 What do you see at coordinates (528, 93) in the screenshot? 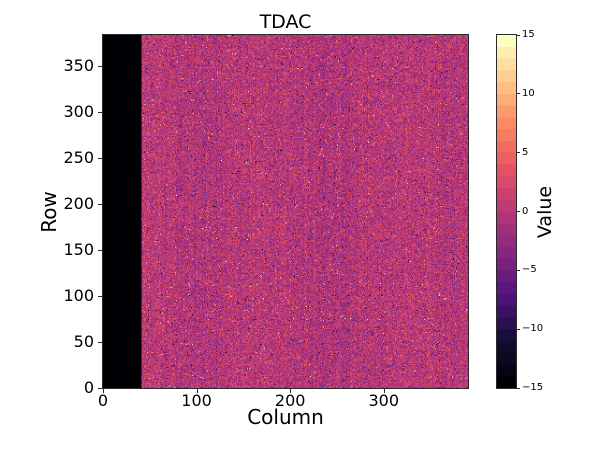
I see `colorbar-tick-label: 10` at bounding box center [528, 93].